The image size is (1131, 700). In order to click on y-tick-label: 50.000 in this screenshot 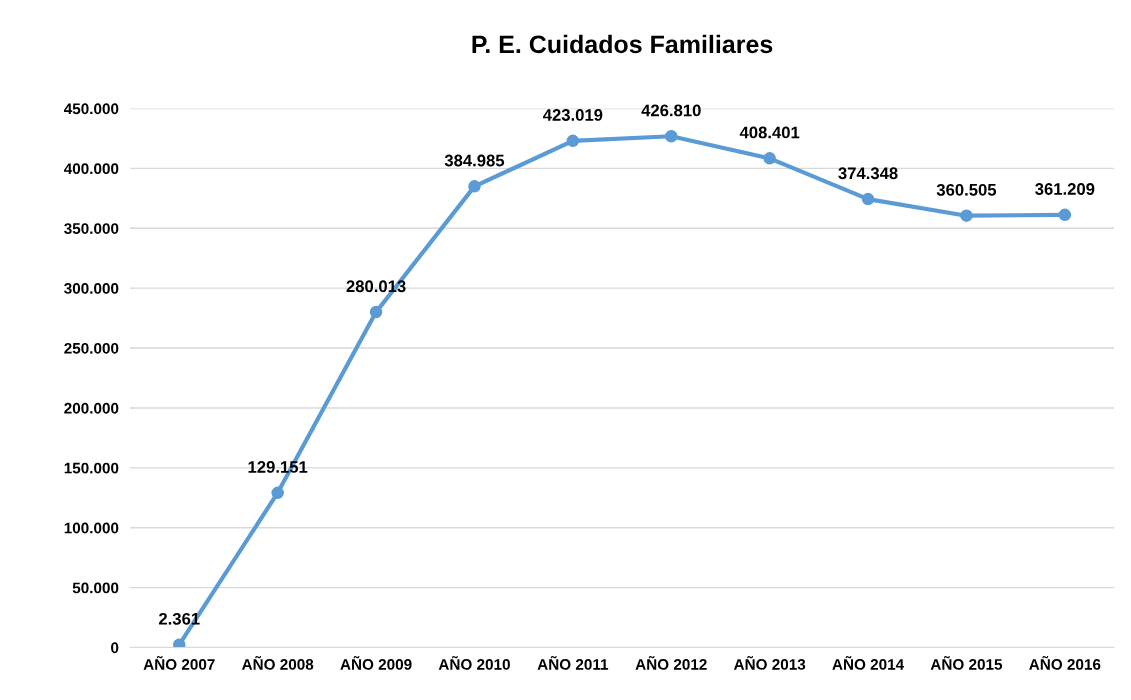, I will do `click(95, 588)`.